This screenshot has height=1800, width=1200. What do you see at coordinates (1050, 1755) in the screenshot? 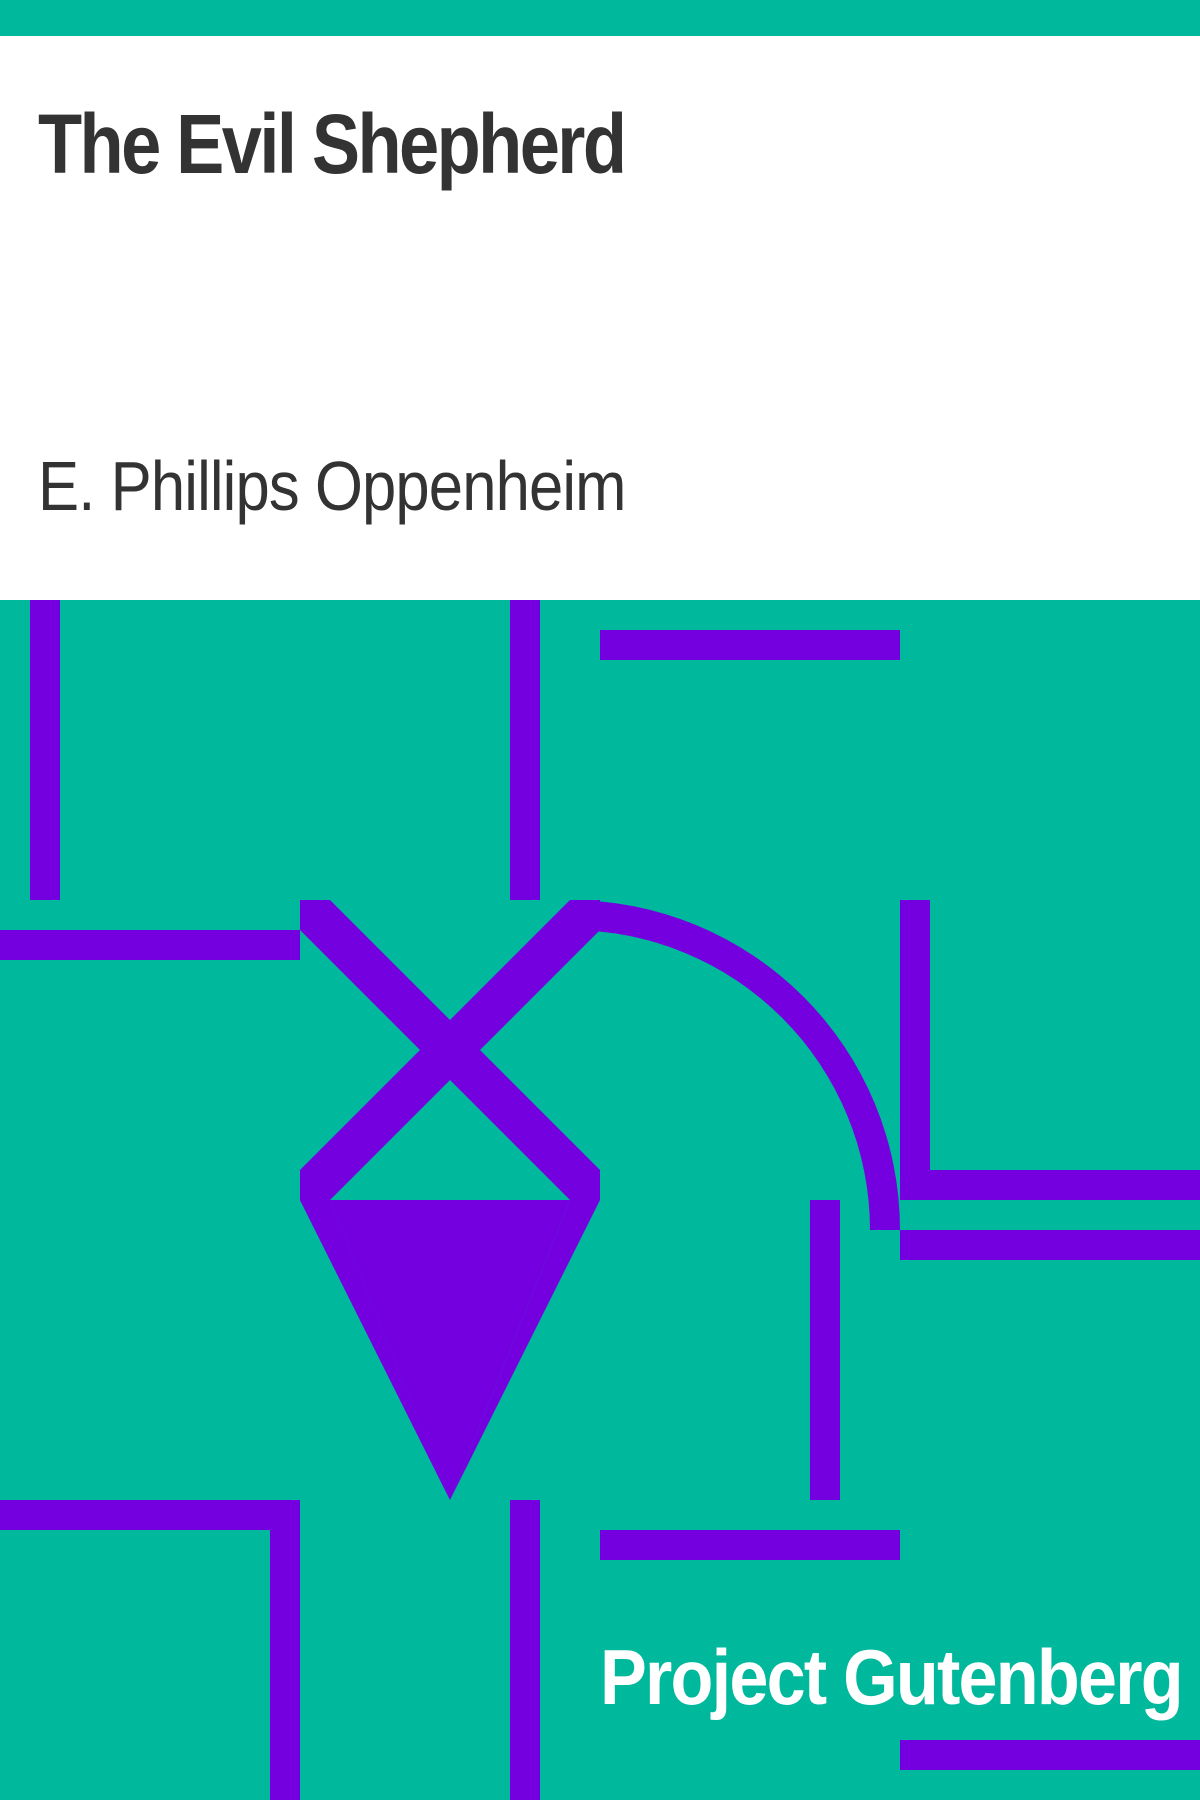
I see `bar-bottom-corner-horizontal` at bounding box center [1050, 1755].